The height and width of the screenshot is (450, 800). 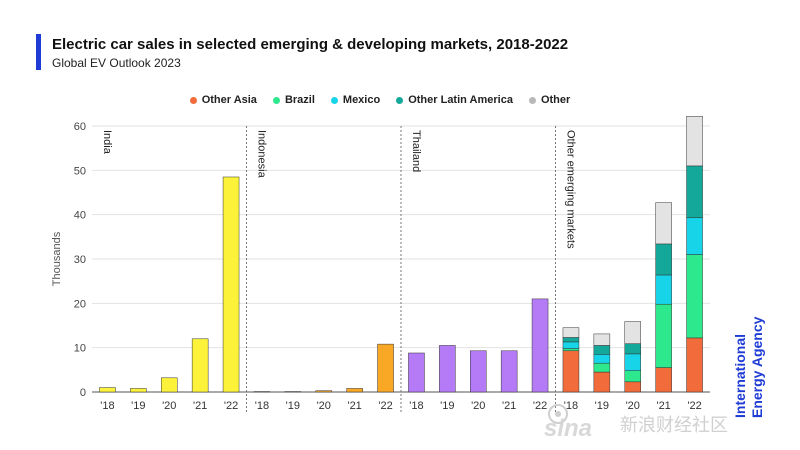 I want to click on chart-subtitle: Global EV Outlook 2023, so click(x=116, y=63).